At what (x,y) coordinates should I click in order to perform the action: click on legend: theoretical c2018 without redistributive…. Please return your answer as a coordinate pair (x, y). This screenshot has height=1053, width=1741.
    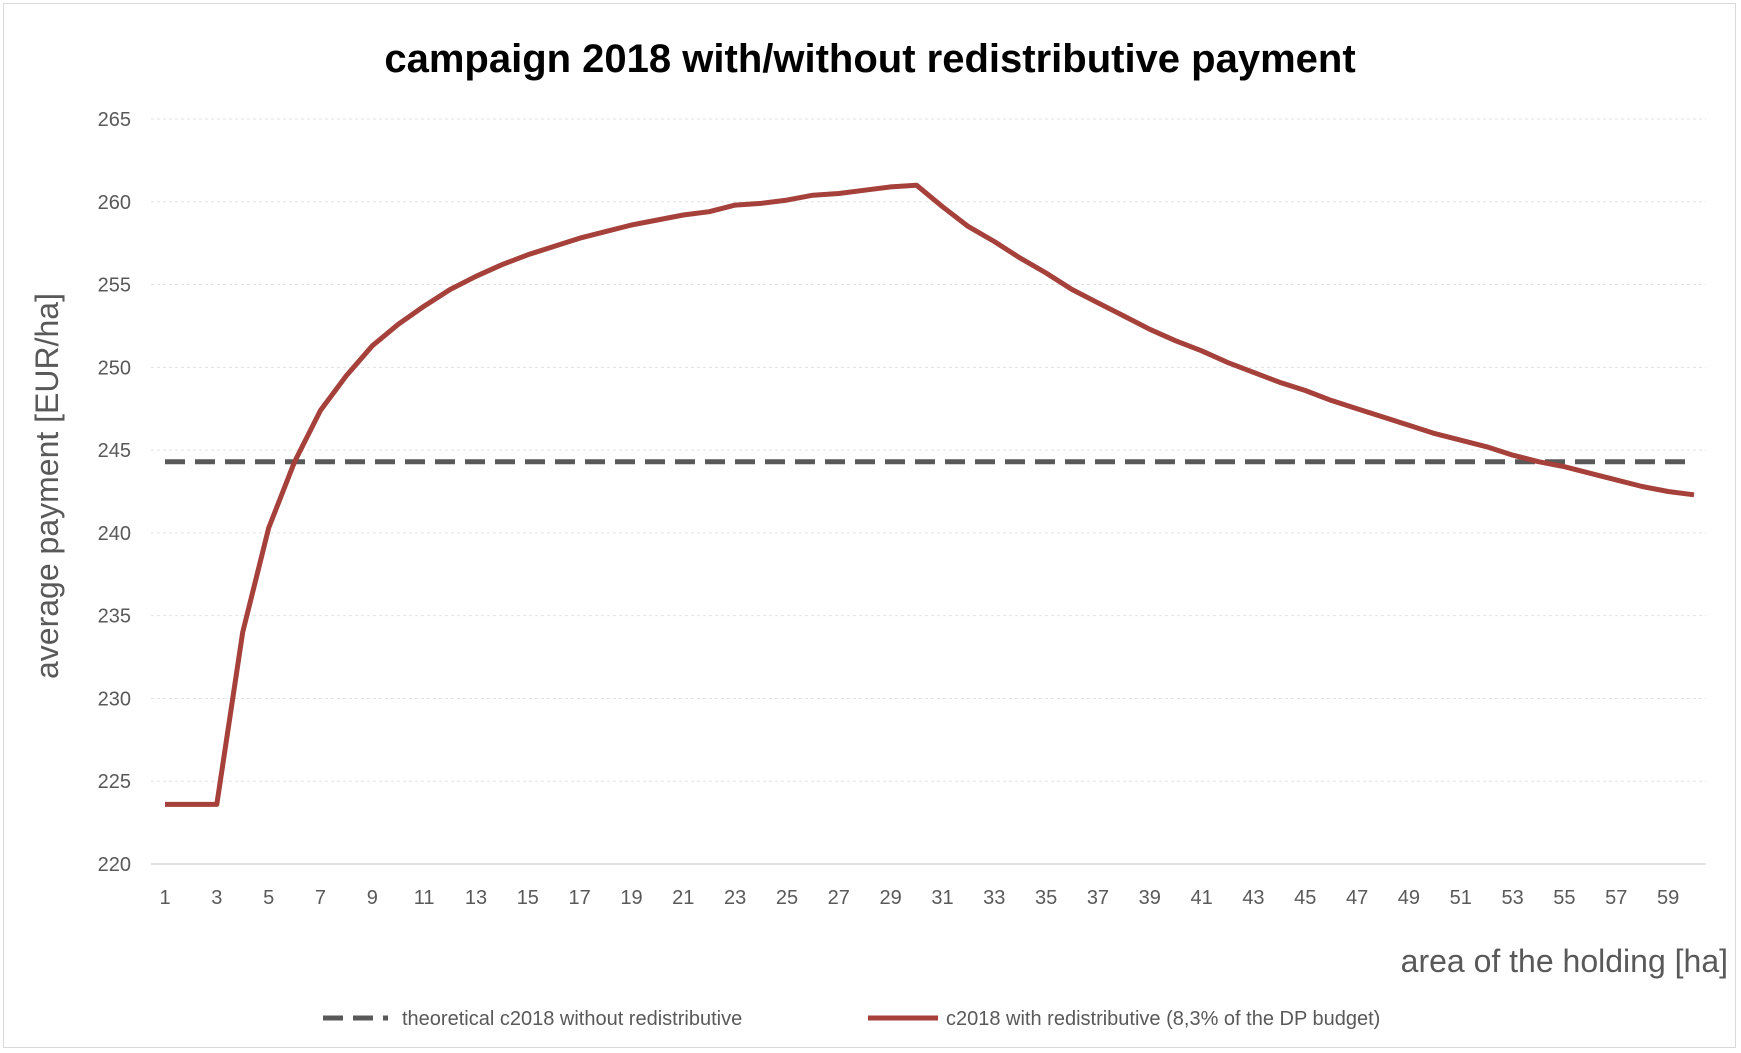
    Looking at the image, I should click on (851, 1019).